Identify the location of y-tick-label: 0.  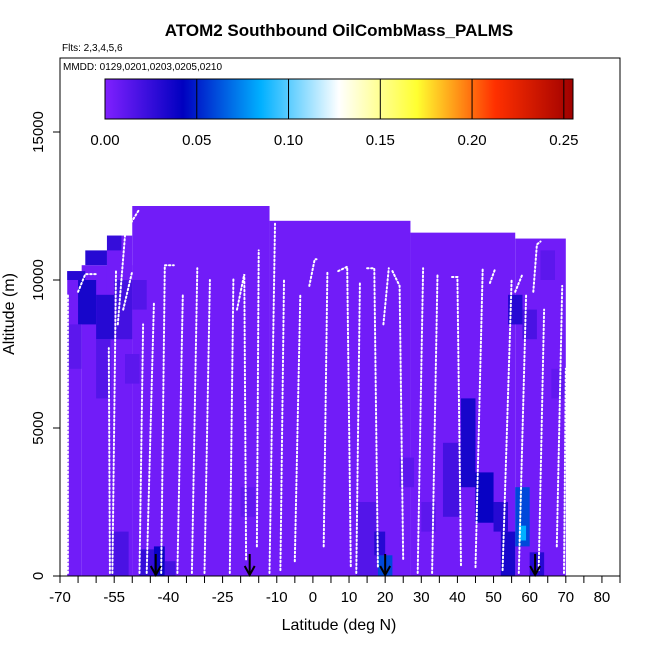
(38, 576).